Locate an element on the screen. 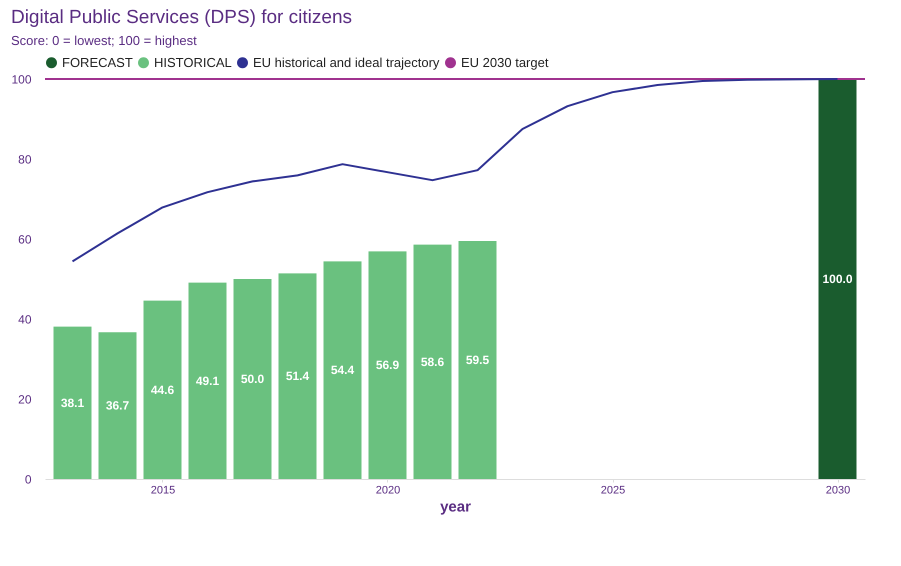 The image size is (901, 566). data-label: 100.0 is located at coordinates (837, 279).